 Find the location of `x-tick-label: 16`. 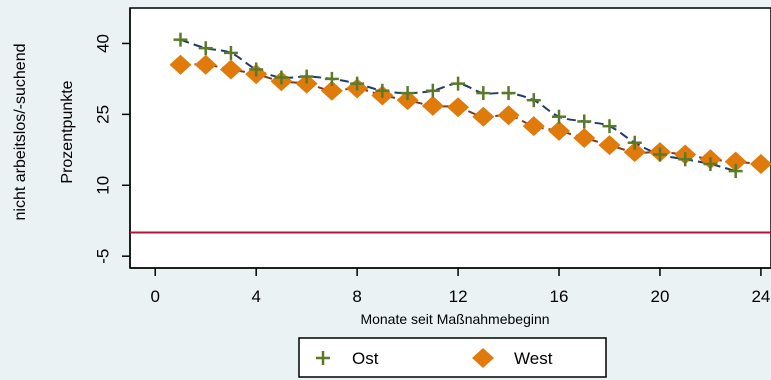

x-tick-label: 16 is located at coordinates (559, 296).